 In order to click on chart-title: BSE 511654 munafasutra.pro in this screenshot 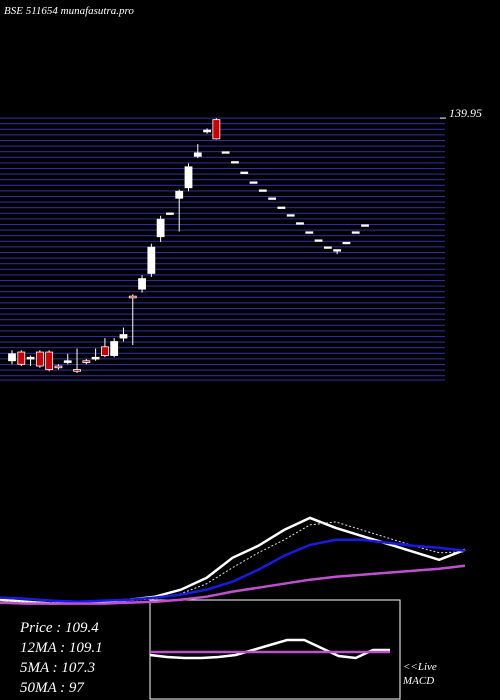, I will do `click(69, 11)`.